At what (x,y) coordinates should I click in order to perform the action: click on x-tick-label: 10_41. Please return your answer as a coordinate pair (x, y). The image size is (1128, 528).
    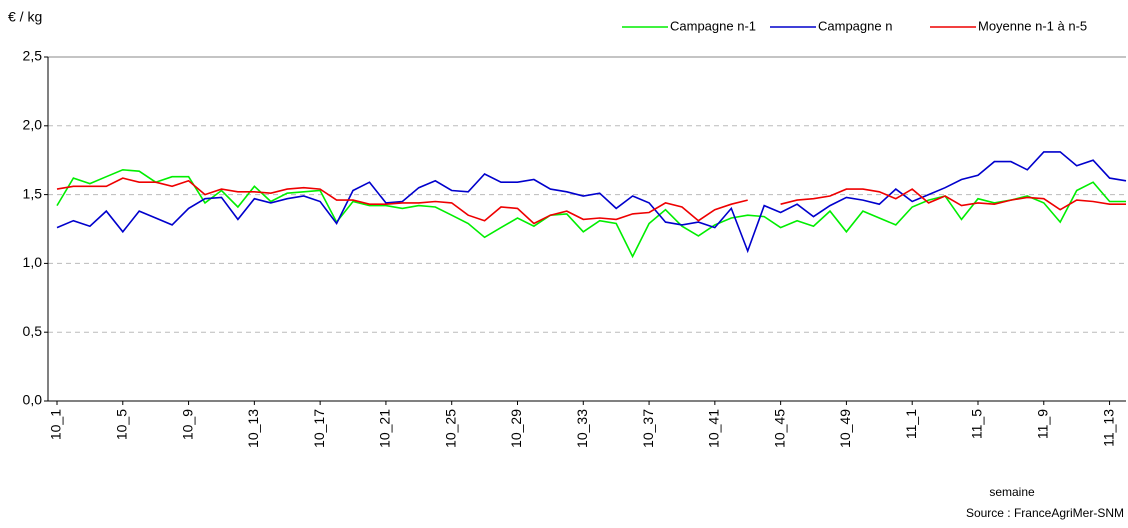
    Looking at the image, I should click on (714, 428).